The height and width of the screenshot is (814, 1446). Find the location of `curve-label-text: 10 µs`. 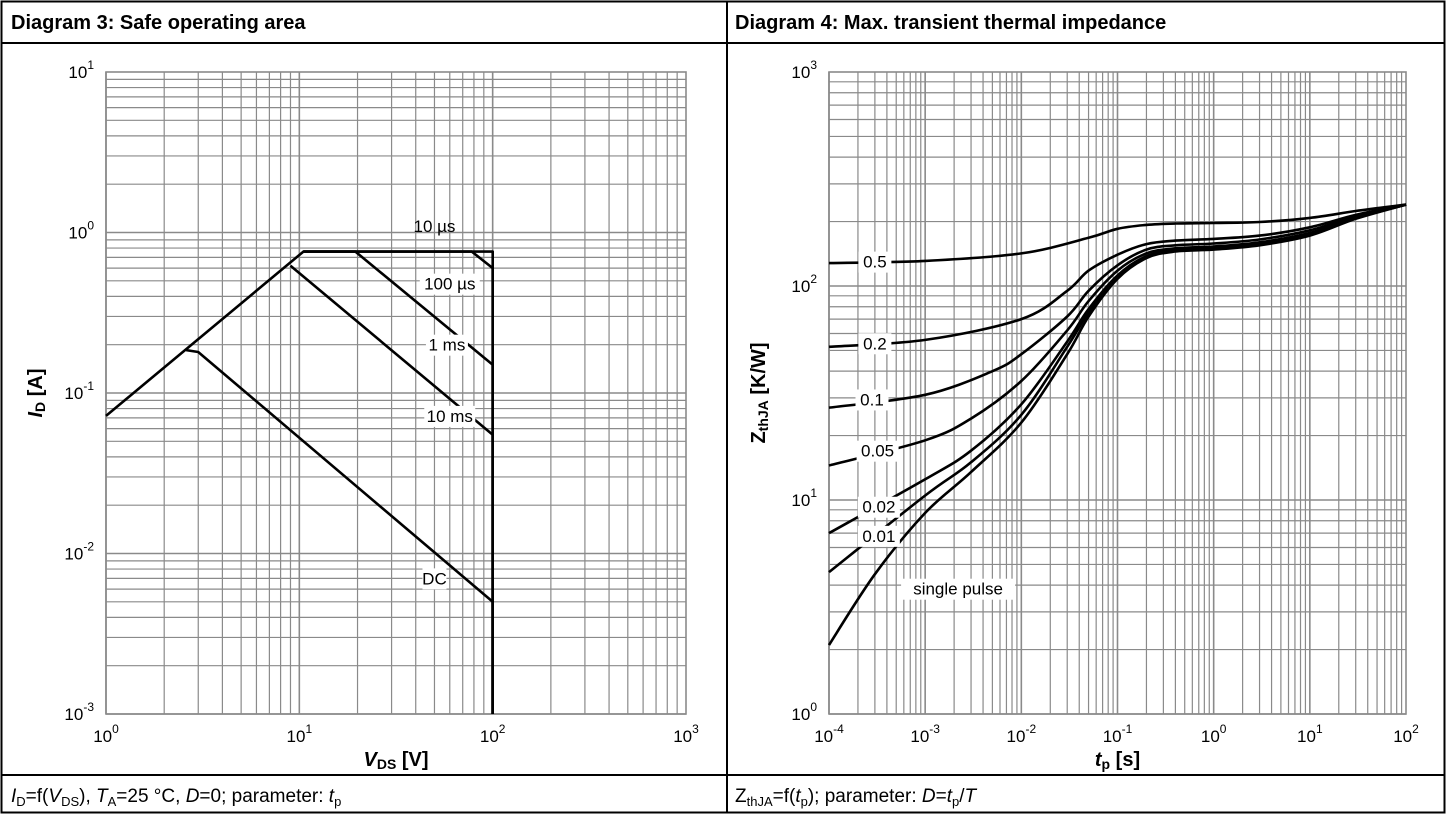

curve-label-text: 10 µs is located at coordinates (434, 226).